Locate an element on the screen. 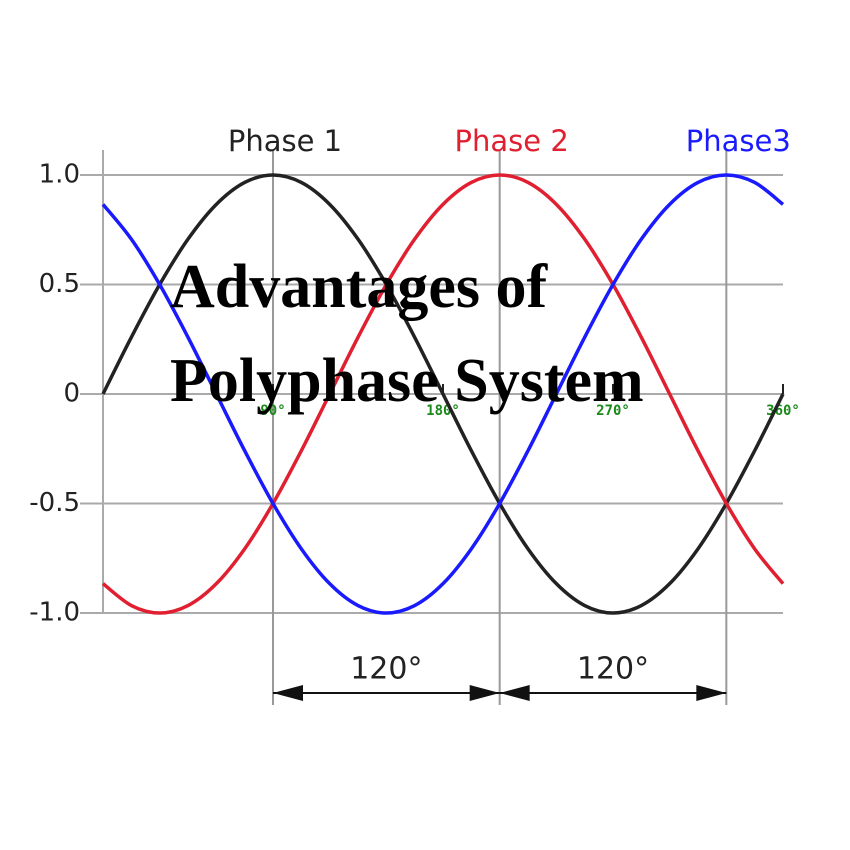 The image size is (850, 850). legend-label: Phase3 is located at coordinates (738, 141).